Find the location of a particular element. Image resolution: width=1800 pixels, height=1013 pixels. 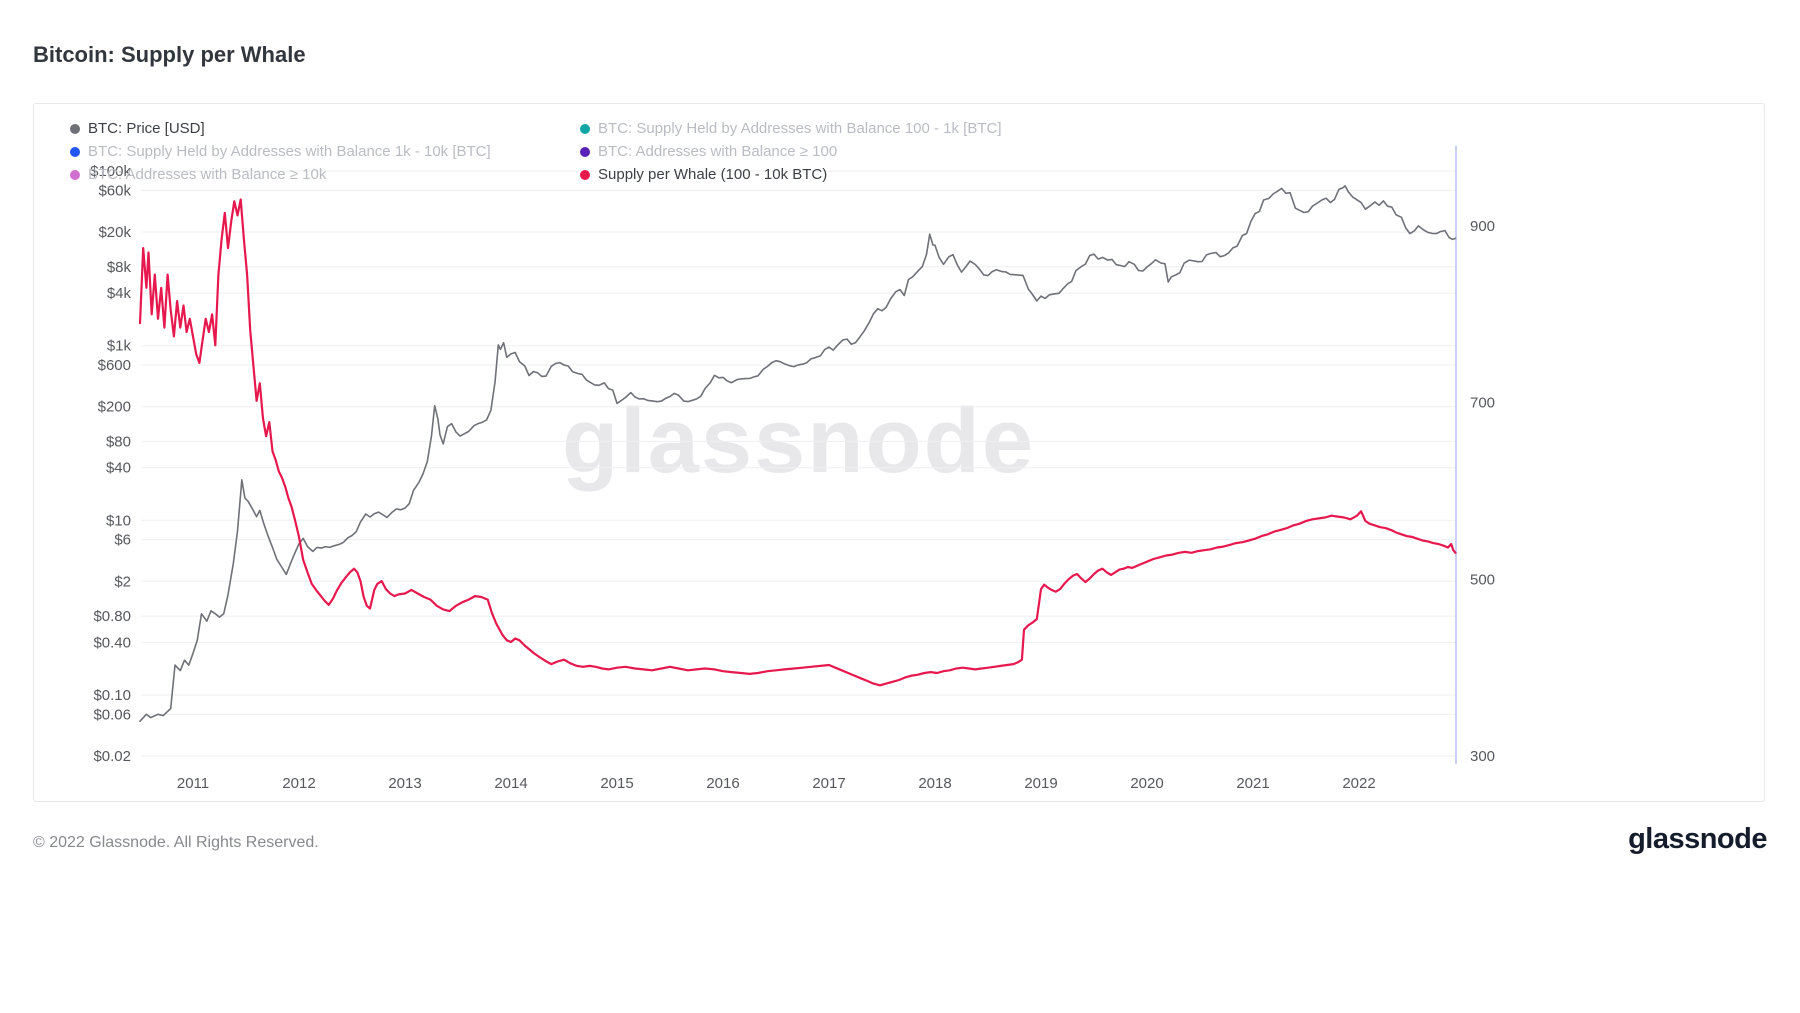

left-axis-tick-label: $0.06 is located at coordinates (112, 714).